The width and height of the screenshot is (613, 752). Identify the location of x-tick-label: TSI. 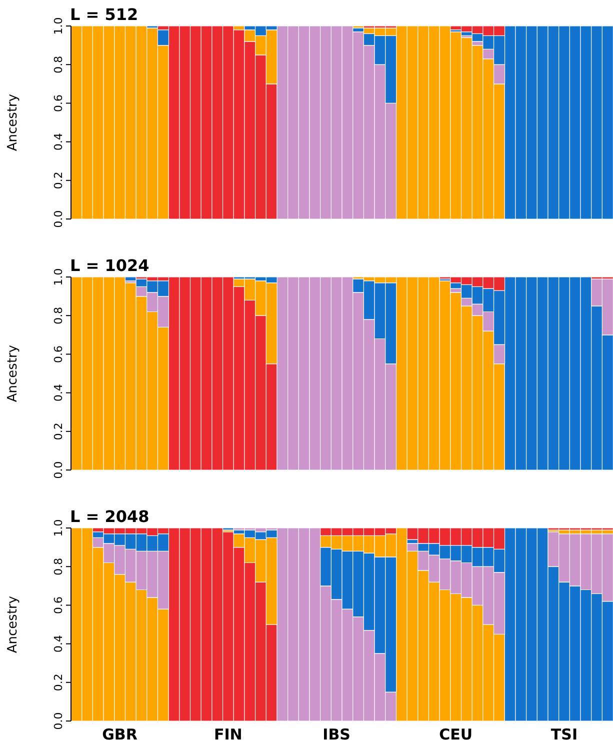
(564, 735).